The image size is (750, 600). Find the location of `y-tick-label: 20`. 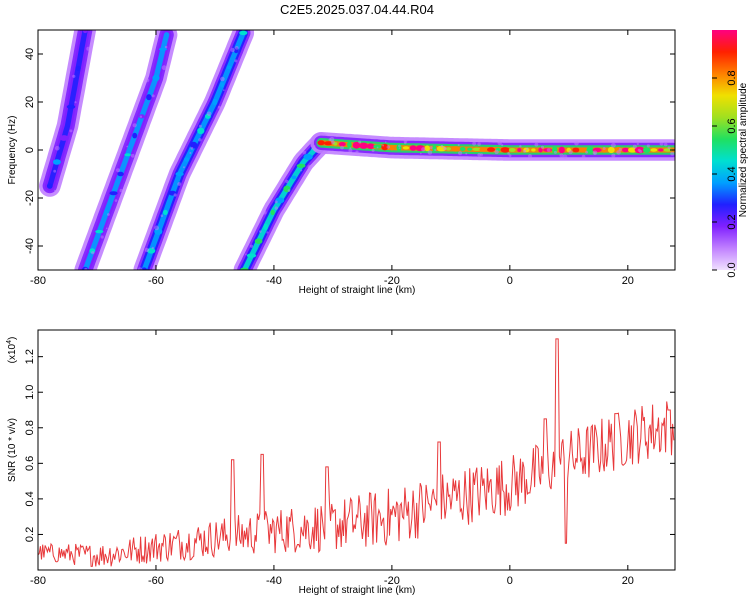

y-tick-label: 20 is located at coordinates (30, 102).